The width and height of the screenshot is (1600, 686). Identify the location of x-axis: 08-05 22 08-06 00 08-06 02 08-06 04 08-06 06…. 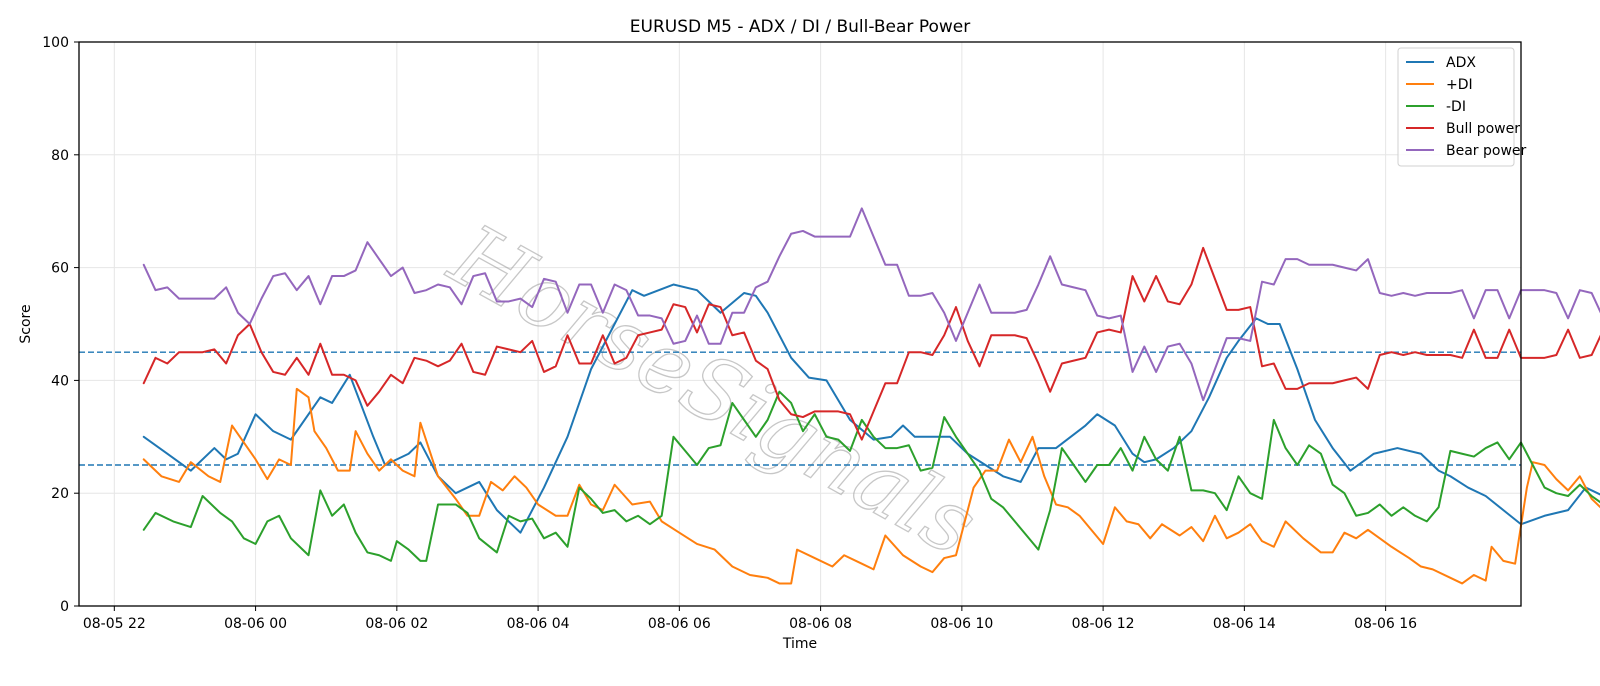
(750, 619).